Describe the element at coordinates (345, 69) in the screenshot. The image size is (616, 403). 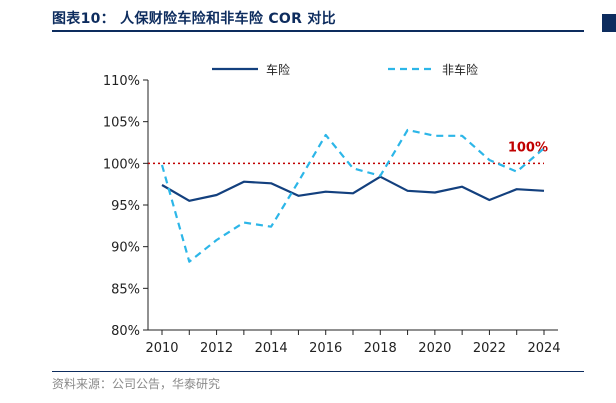
I see `legend: 车险 非车险` at that location.